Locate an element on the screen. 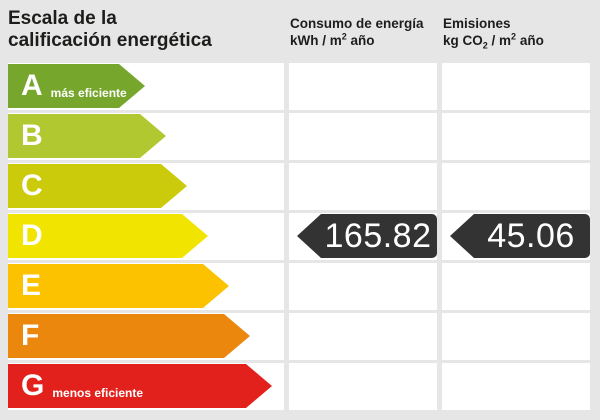  emisiones-cell-c is located at coordinates (516, 186).